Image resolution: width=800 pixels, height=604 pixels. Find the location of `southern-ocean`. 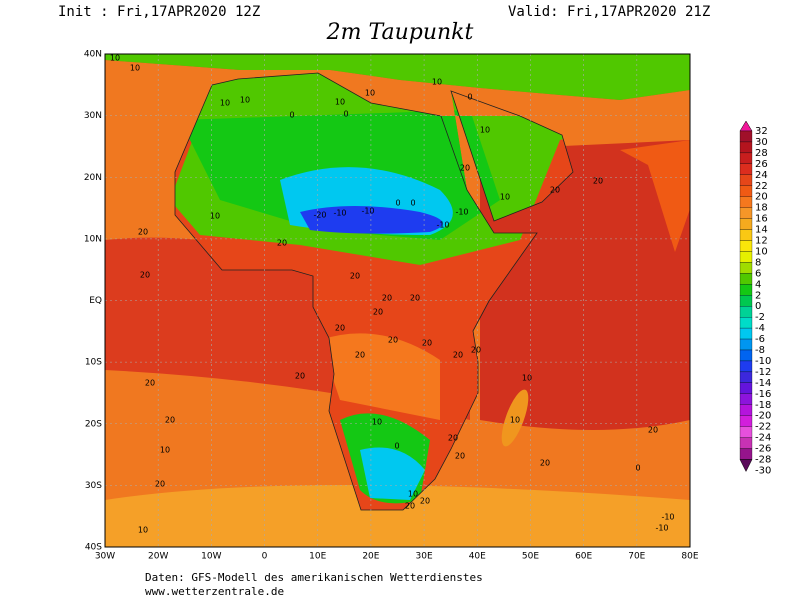

southern-ocean is located at coordinates (397, 516).